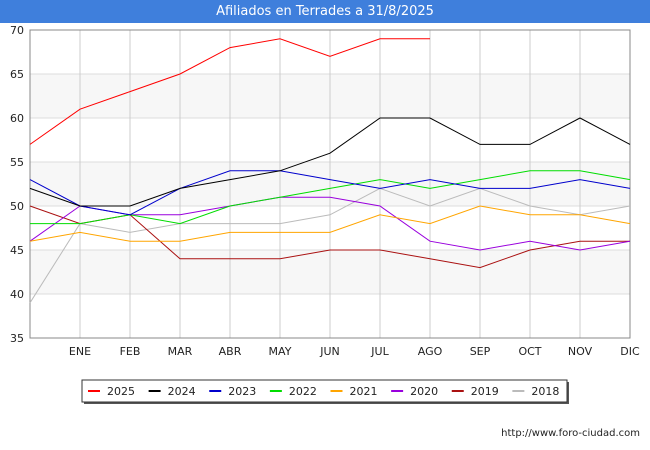  I want to click on x-tick-label: JUL, so click(379, 351).